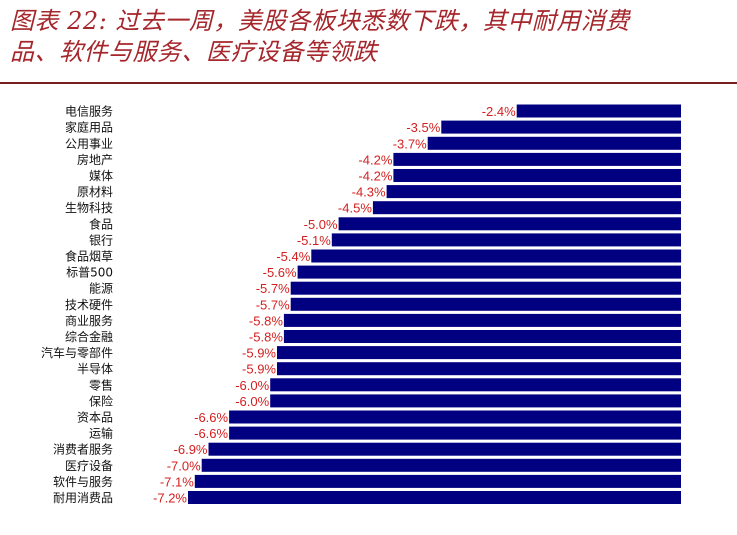 This screenshot has height=535, width=737. I want to click on category-label: 家庭用品, so click(89, 127).